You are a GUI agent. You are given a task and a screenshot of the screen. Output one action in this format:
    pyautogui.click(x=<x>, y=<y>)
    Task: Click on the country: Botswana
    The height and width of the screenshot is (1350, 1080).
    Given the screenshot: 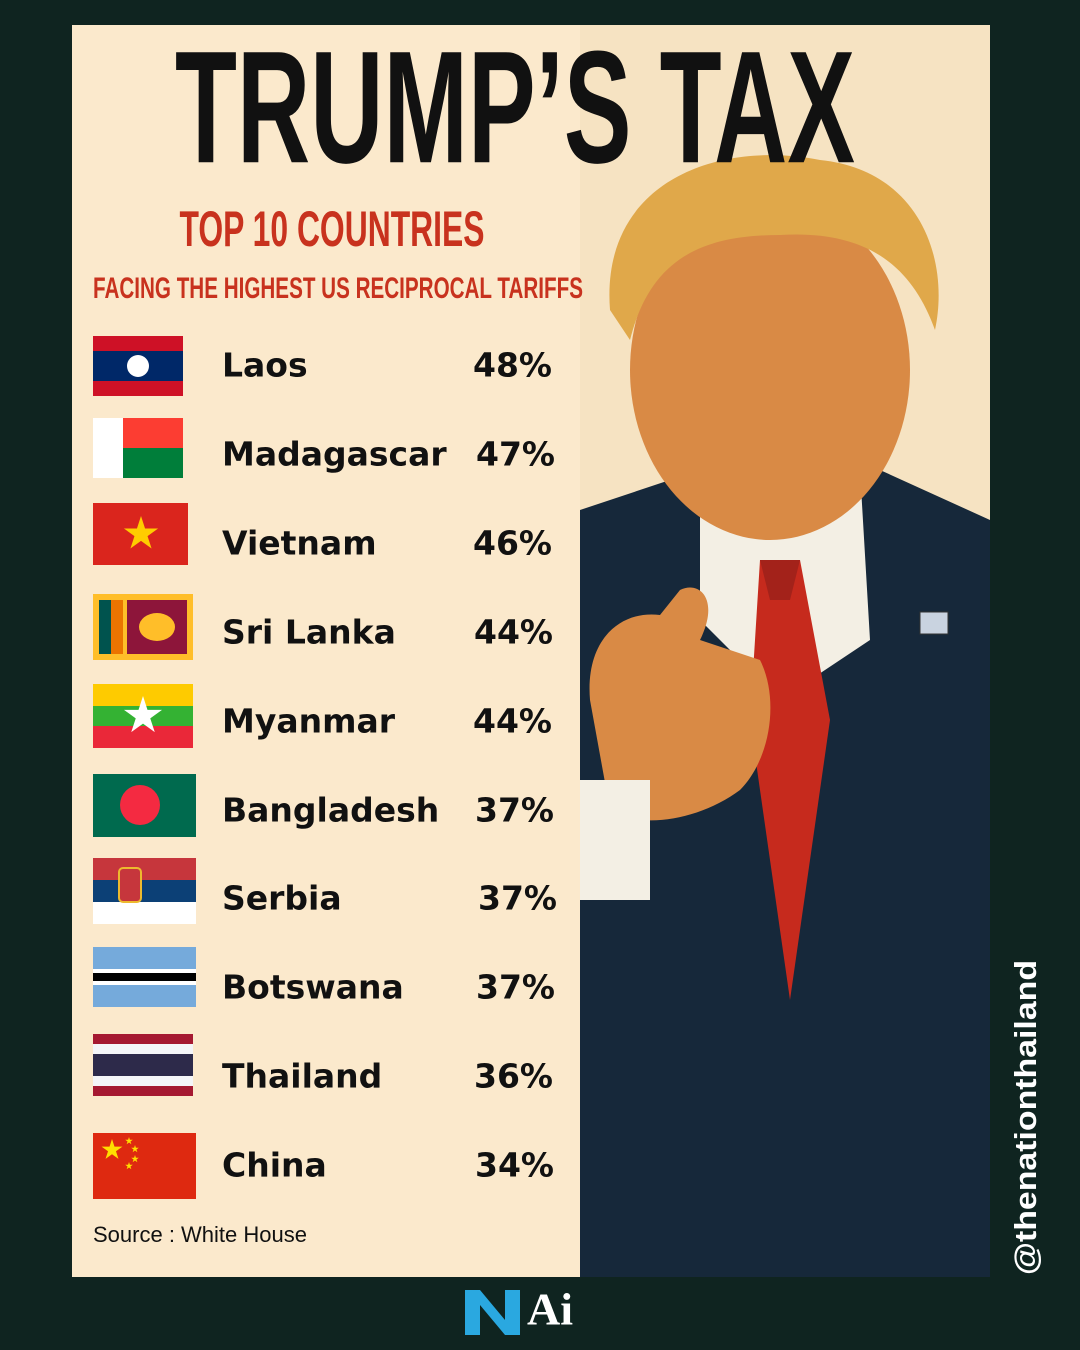 What is the action you would take?
    pyautogui.click(x=313, y=987)
    